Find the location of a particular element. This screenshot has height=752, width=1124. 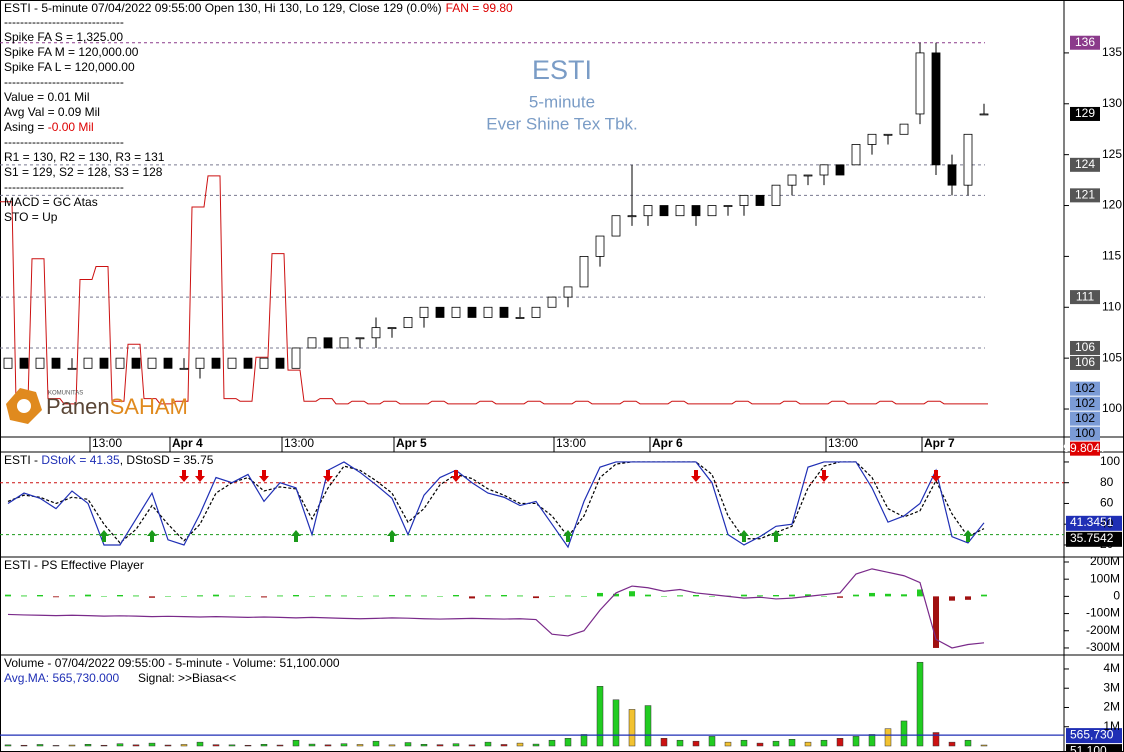

level-label: 136 is located at coordinates (1085, 42).